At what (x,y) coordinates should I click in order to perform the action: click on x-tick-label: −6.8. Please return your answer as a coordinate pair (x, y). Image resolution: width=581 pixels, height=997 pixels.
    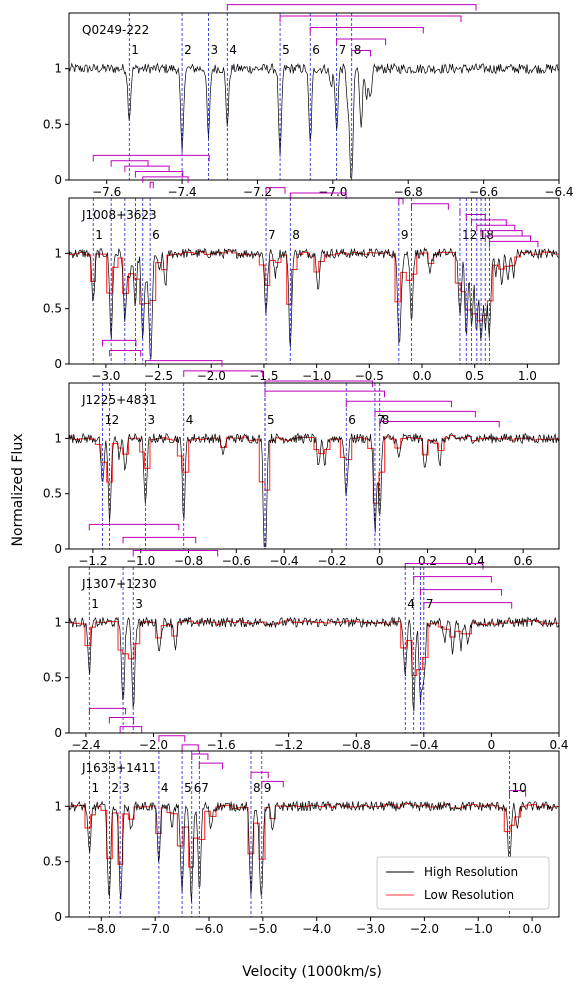
    Looking at the image, I should click on (408, 192).